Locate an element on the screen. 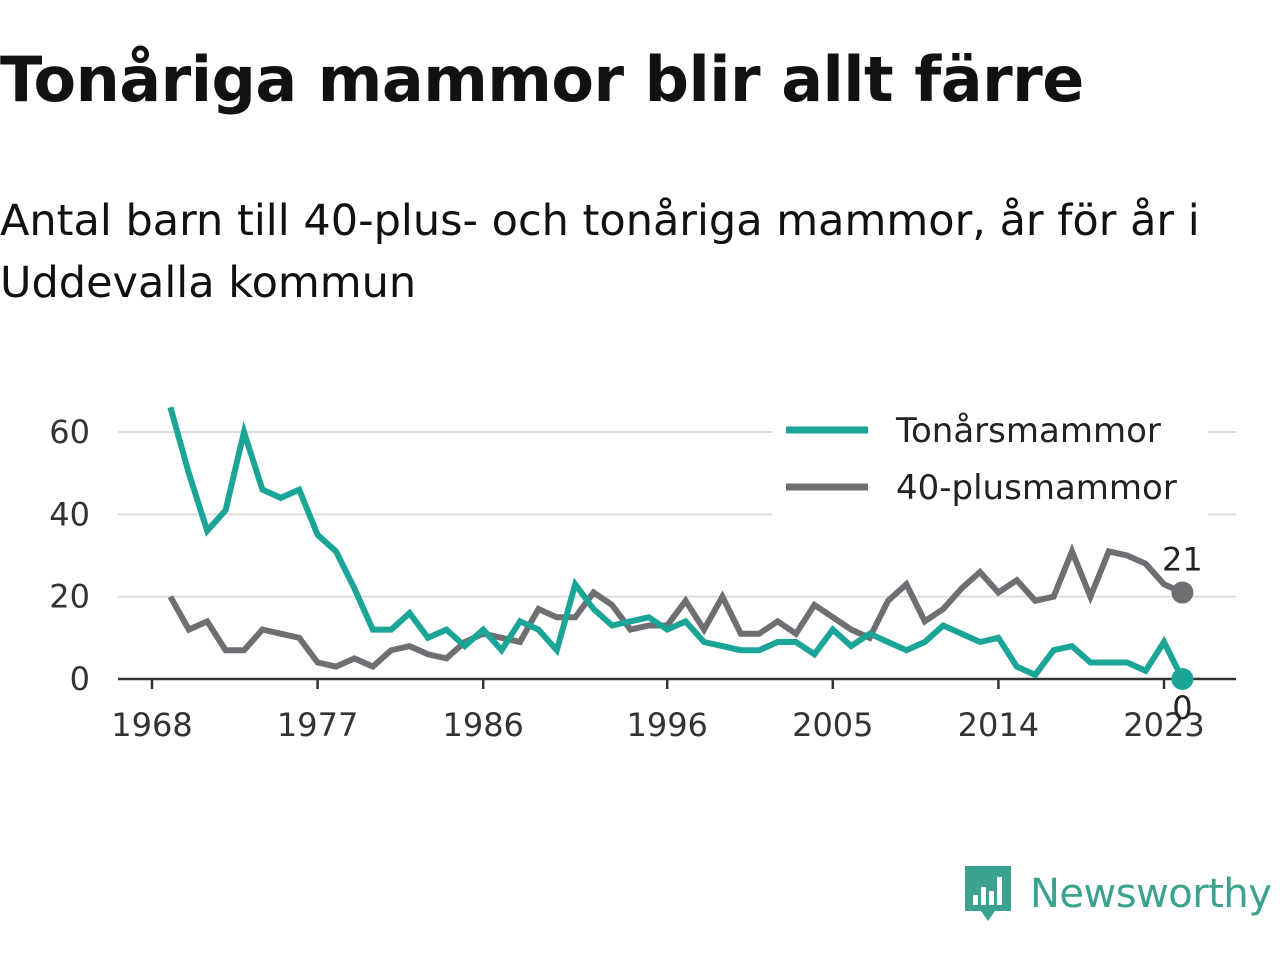 This screenshot has height=960, width=1280. legend-label-40-plusmammor: 40-plusmammor is located at coordinates (1036, 488).